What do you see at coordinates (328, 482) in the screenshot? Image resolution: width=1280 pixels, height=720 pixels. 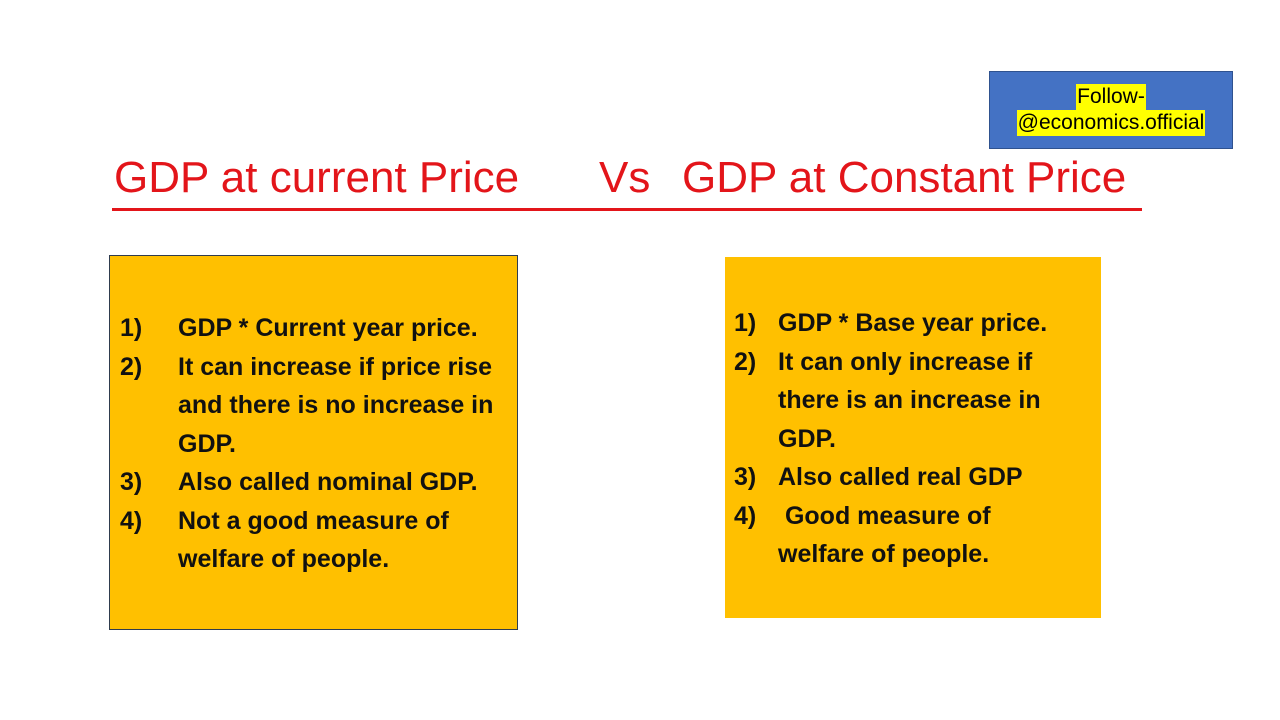 I see `item-text: Also called nominal GDP.` at bounding box center [328, 482].